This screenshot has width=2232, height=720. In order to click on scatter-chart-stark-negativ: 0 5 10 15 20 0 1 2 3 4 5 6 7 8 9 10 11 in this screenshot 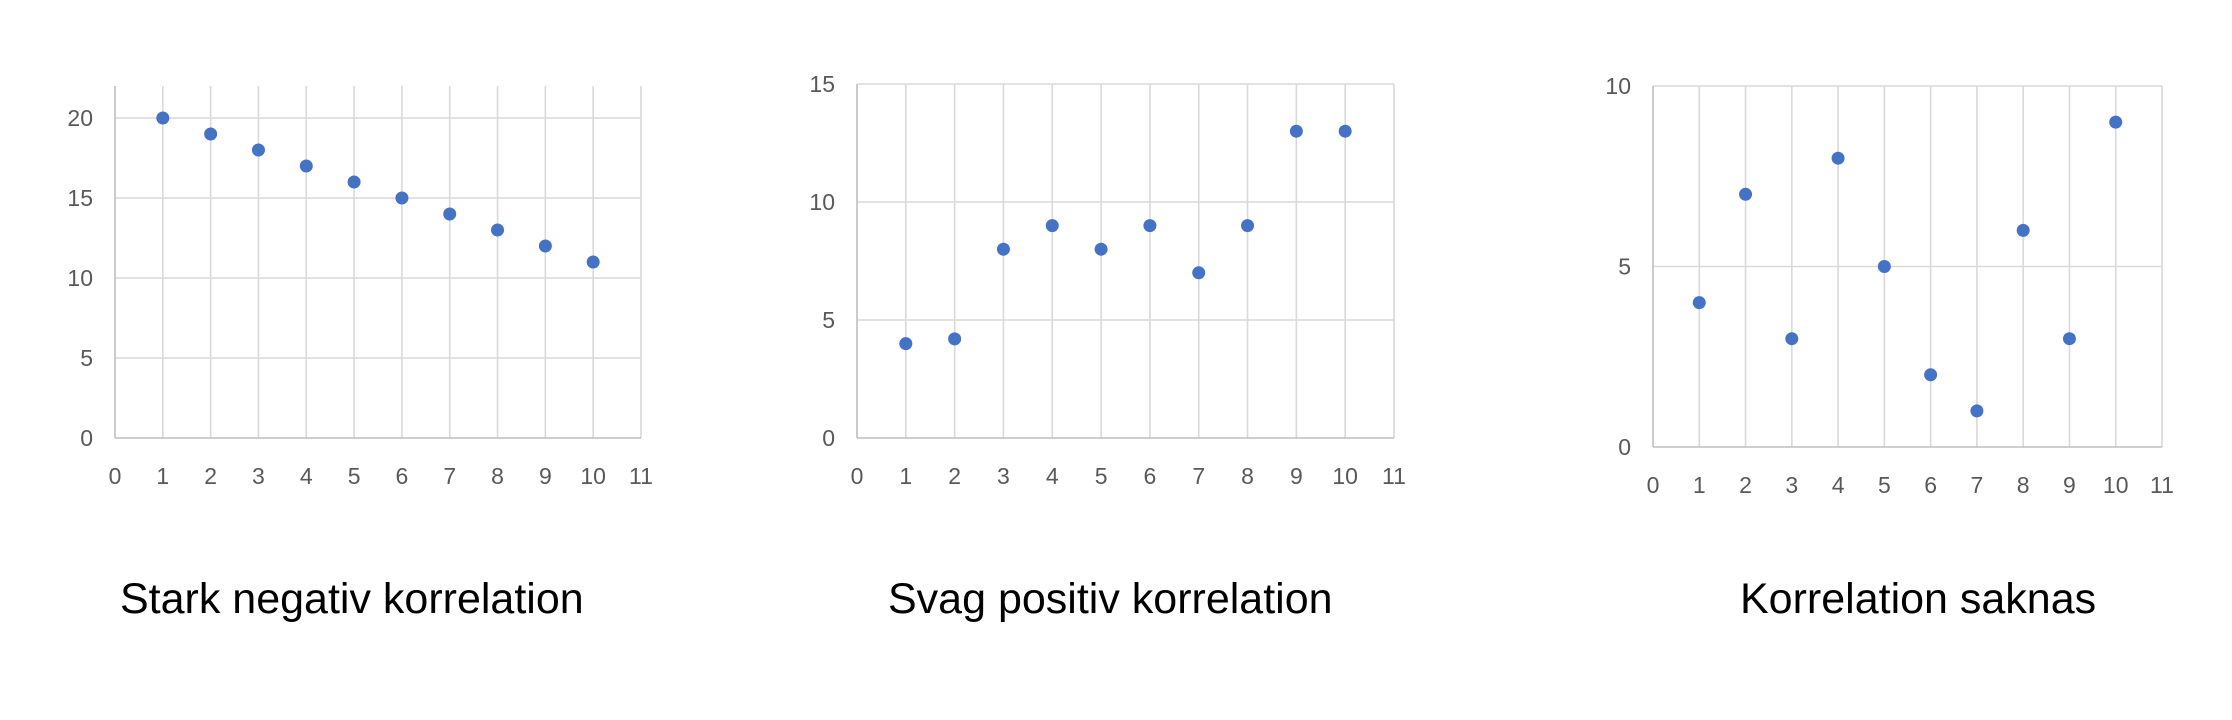, I will do `click(360, 287)`.